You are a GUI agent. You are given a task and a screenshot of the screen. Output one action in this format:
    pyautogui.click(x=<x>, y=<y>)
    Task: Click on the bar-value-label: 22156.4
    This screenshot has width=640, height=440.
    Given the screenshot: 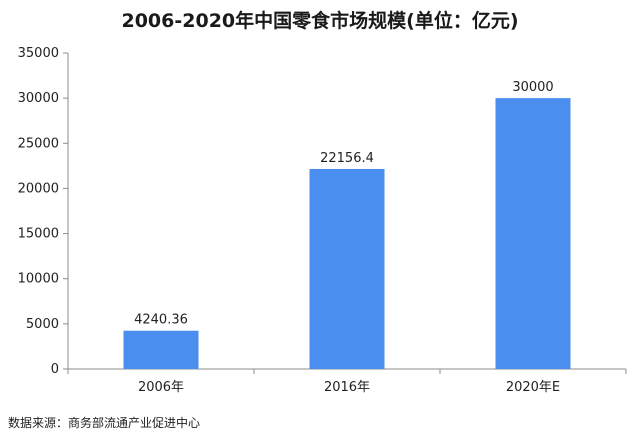 What is the action you would take?
    pyautogui.click(x=347, y=158)
    